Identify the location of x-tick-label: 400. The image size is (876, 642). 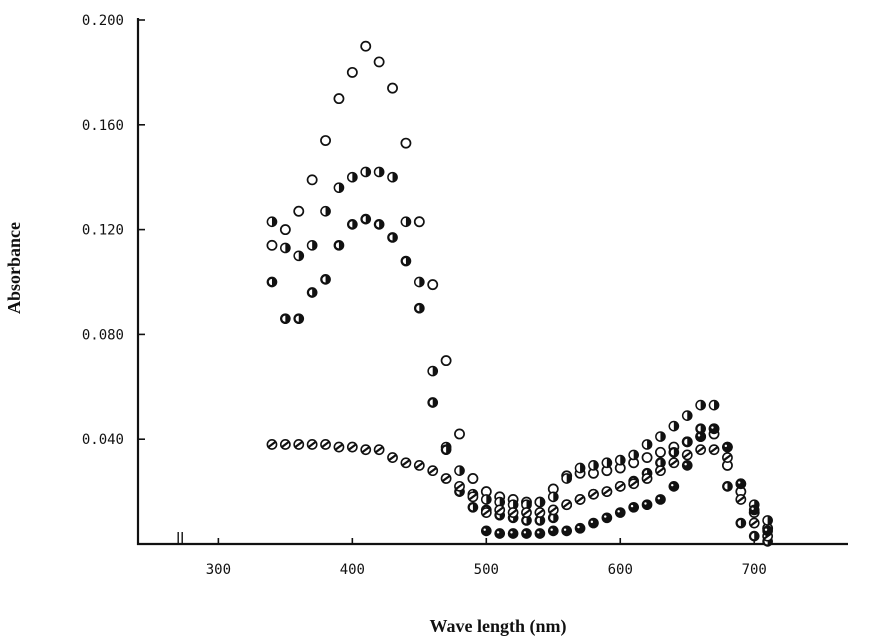
(352, 570).